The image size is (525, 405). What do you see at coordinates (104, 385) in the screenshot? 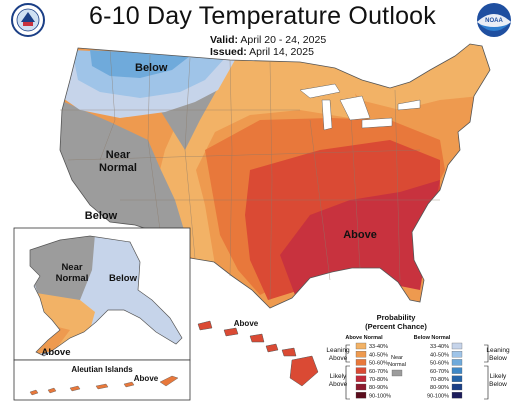
I see `aleutian-islands` at bounding box center [104, 385].